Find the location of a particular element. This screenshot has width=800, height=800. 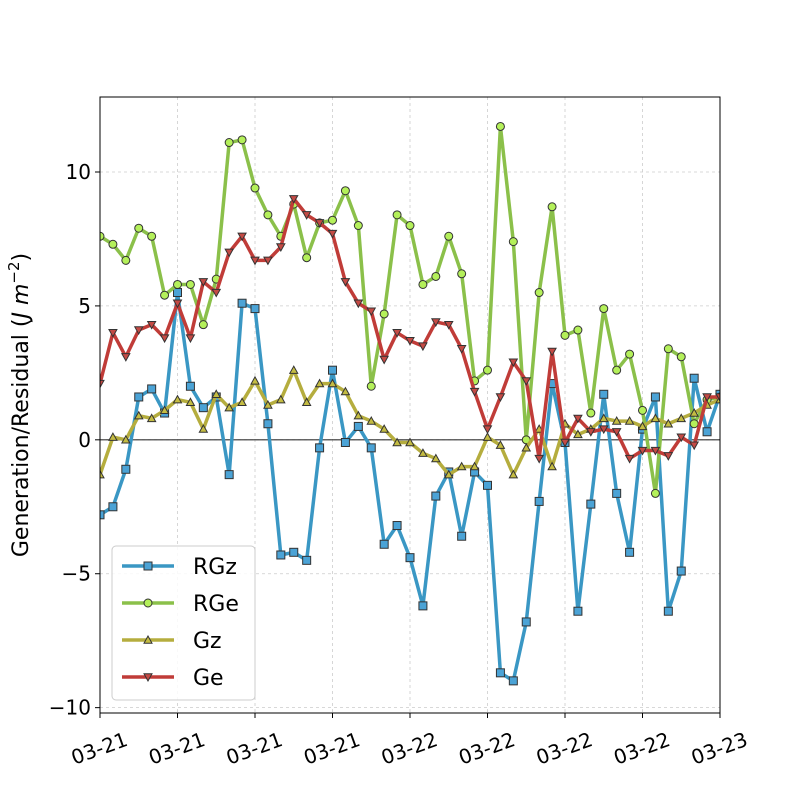

legend-entry-ge: Ge is located at coordinates (173, 678).